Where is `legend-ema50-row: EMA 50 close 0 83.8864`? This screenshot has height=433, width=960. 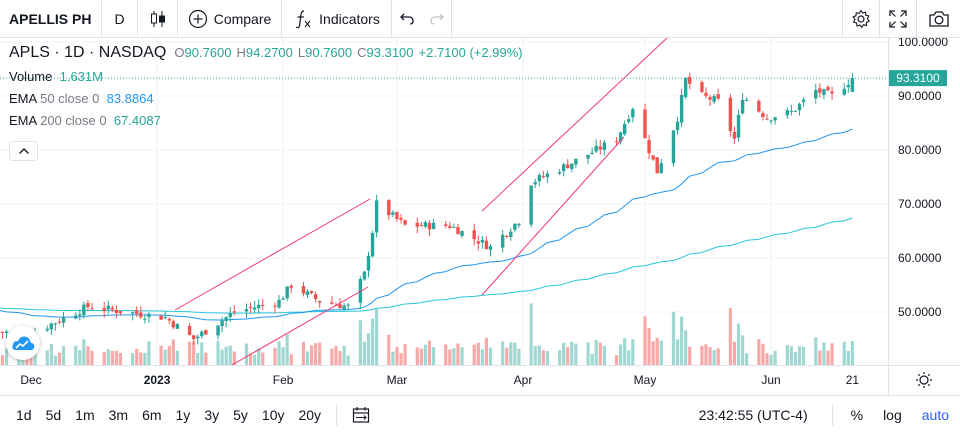
legend-ema50-row: EMA 50 close 0 83.8864 is located at coordinates (266, 98).